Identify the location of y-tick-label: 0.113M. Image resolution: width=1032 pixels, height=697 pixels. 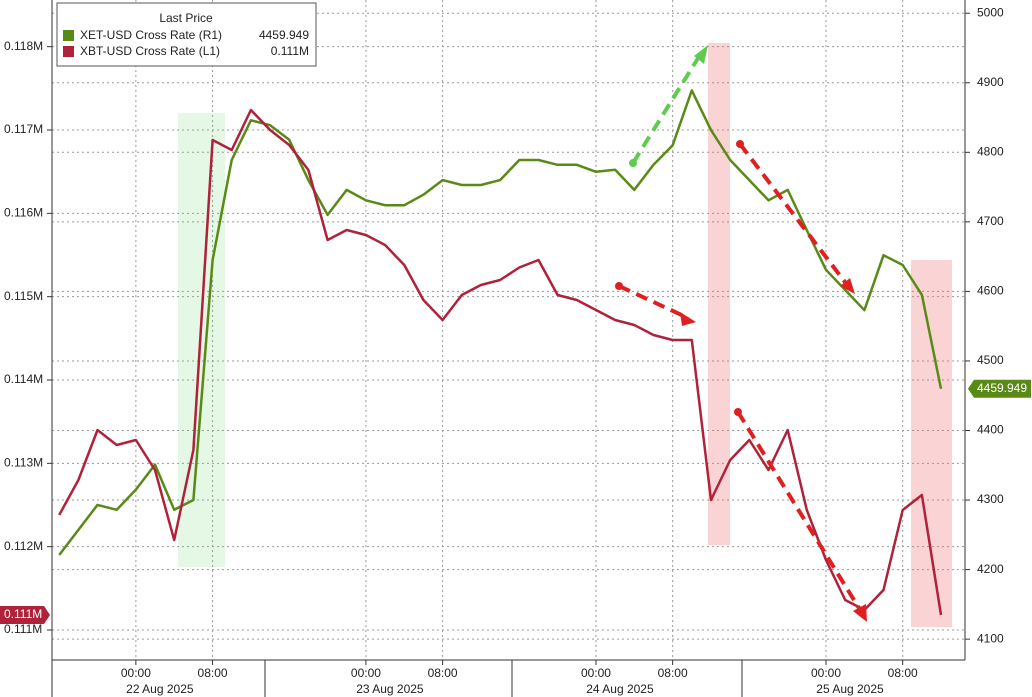
(23, 463).